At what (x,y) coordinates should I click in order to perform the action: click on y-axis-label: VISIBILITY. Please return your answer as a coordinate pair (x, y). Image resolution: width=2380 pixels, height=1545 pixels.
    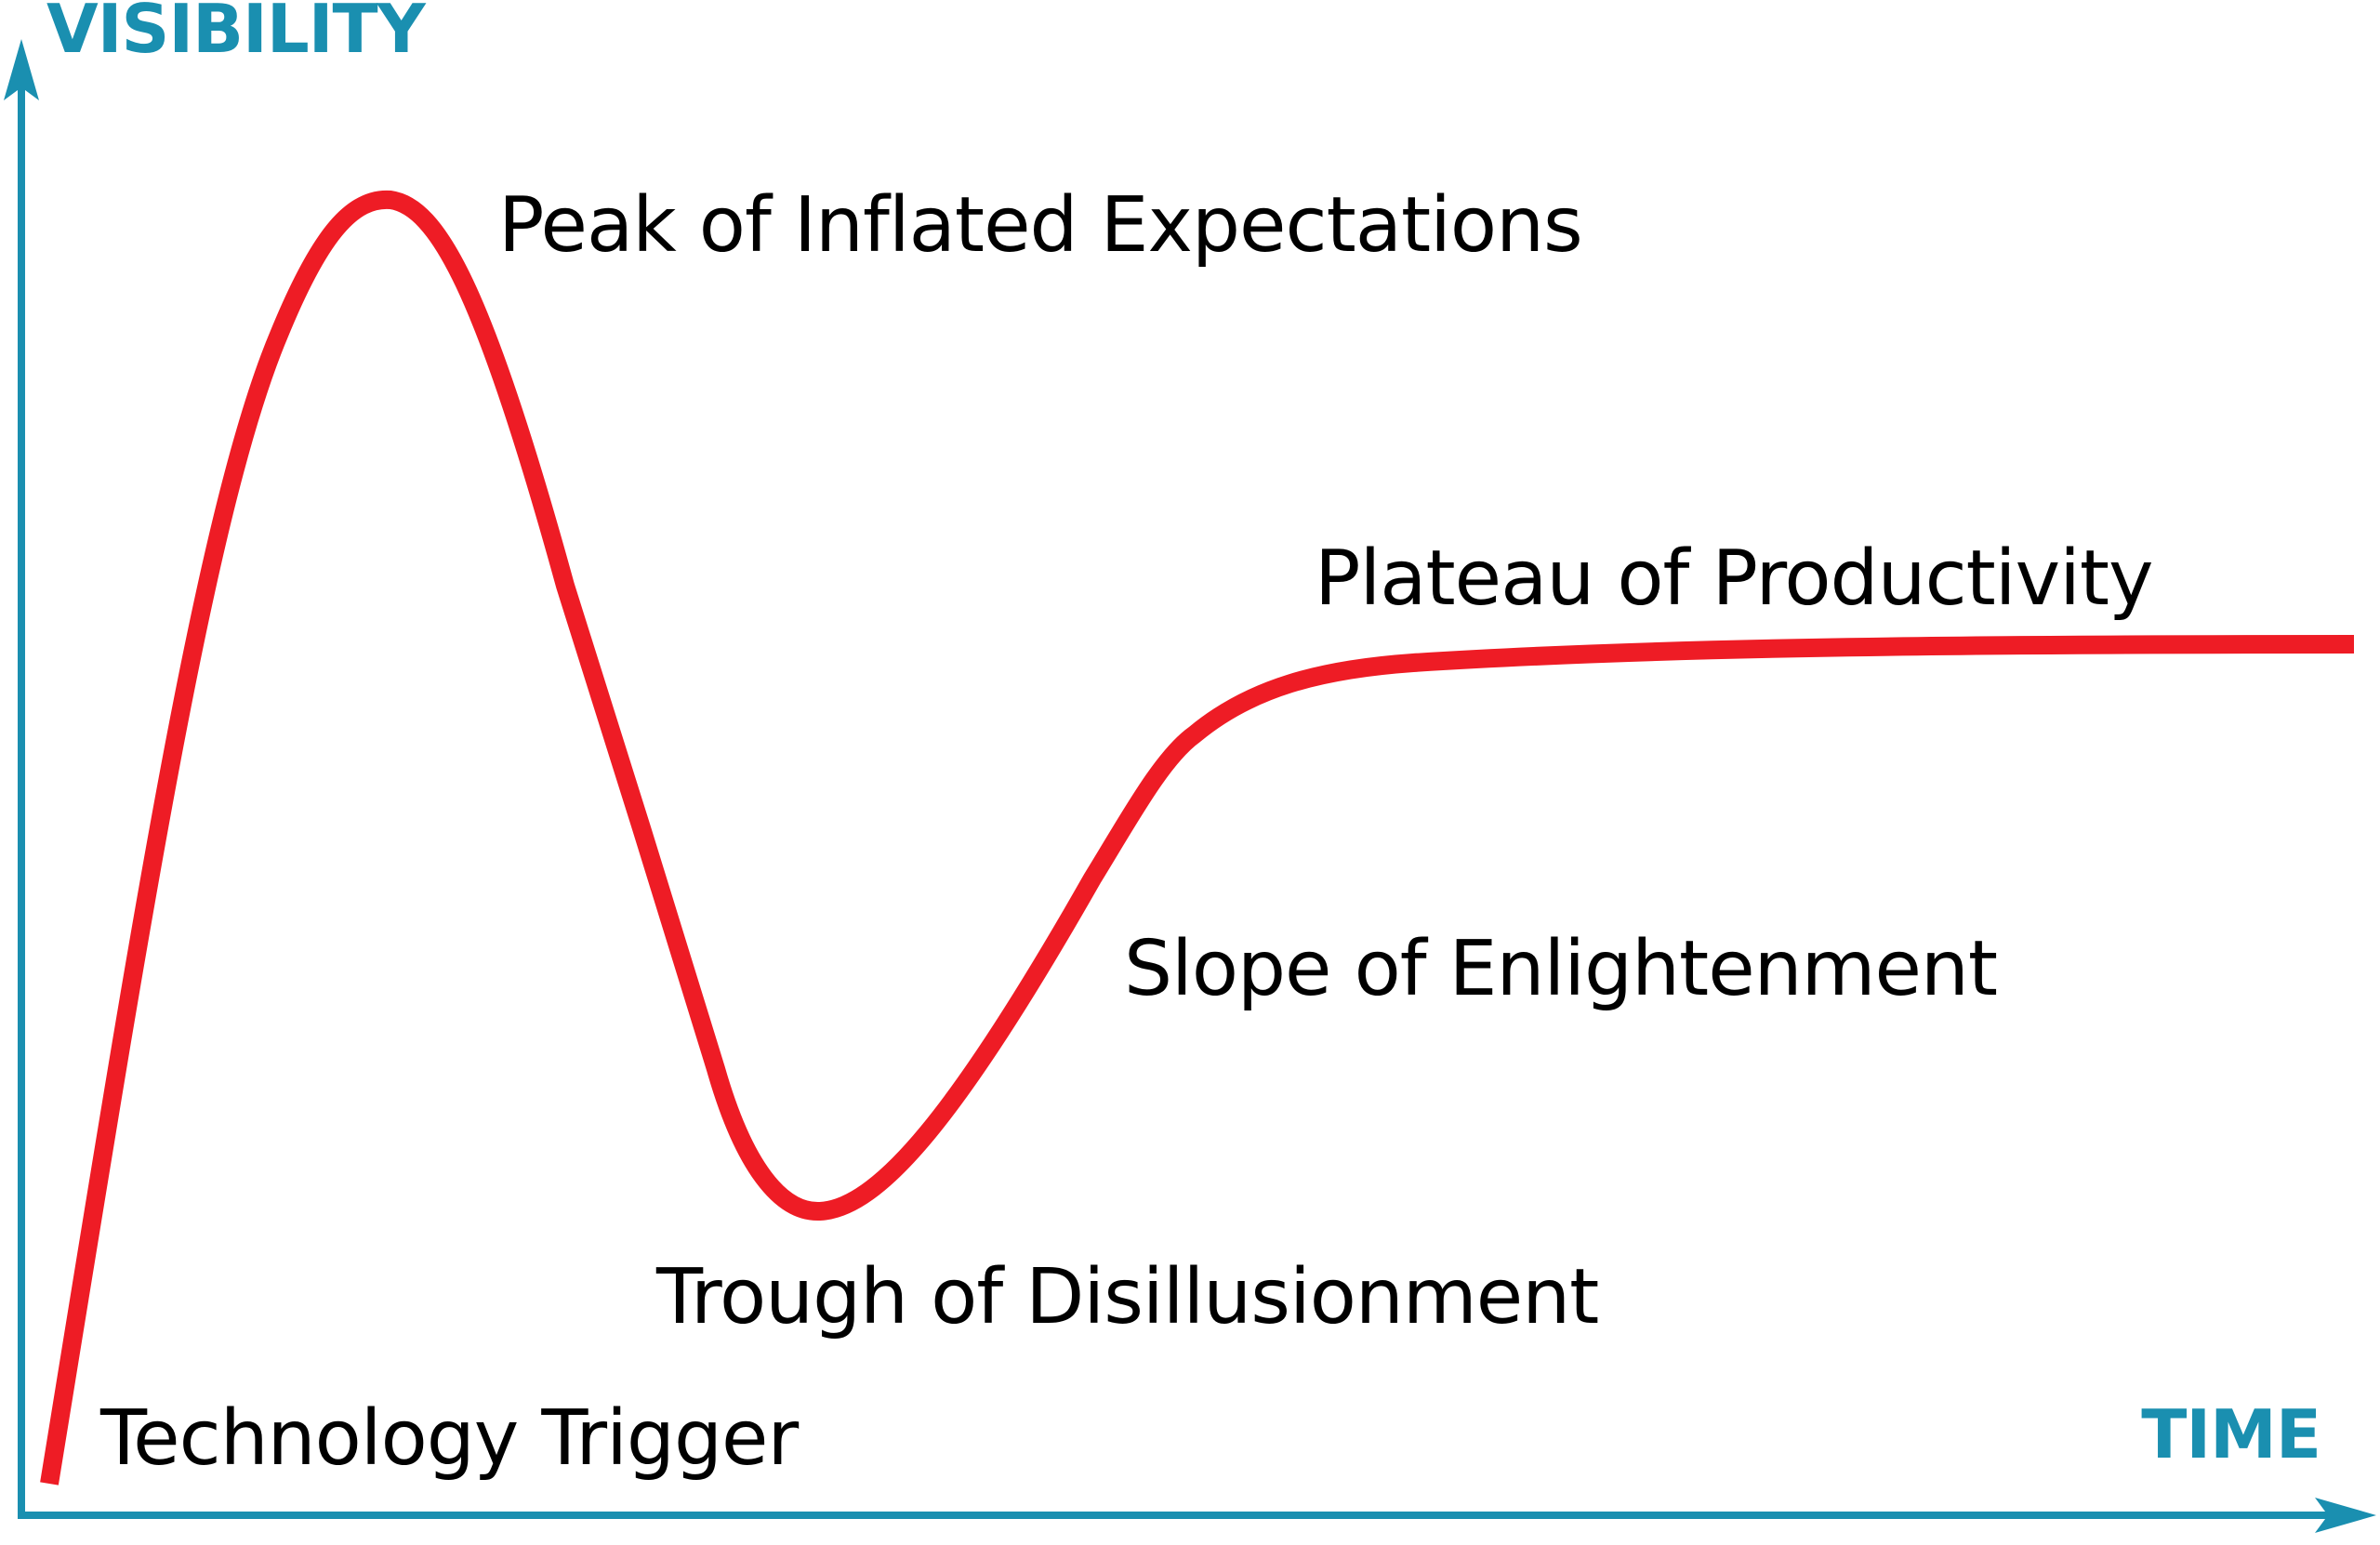
    Looking at the image, I should click on (236, 34).